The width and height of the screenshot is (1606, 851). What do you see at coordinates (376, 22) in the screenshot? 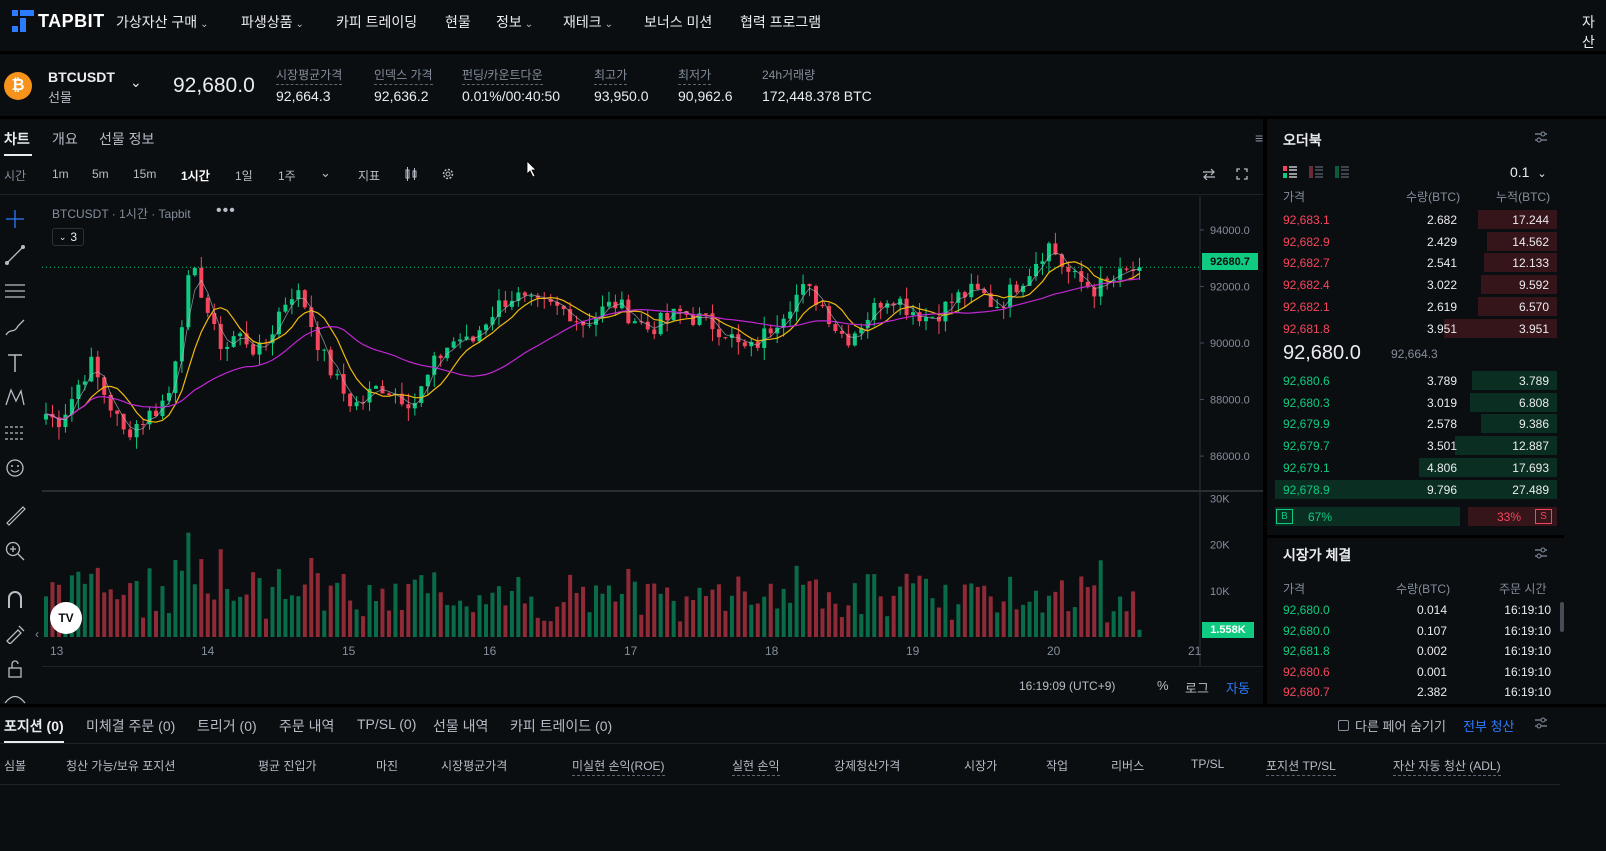
I see `nav-item: 카피 트레이딩` at bounding box center [376, 22].